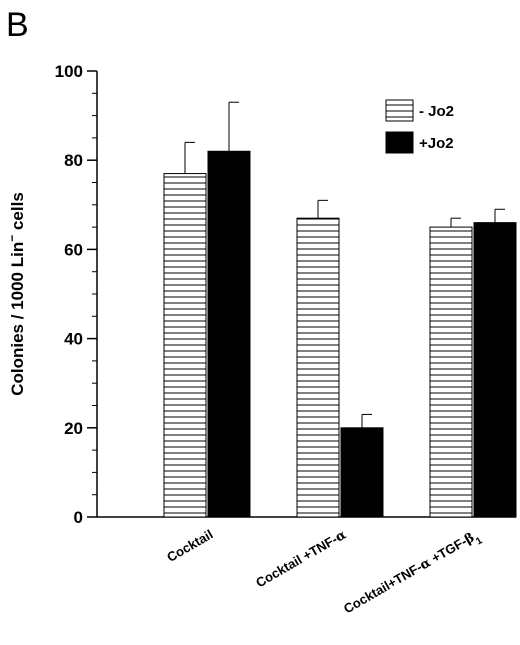 The width and height of the screenshot is (520, 645). What do you see at coordinates (296, 561) in the screenshot?
I see `label-part: Cocktail +TNF-` at bounding box center [296, 561].